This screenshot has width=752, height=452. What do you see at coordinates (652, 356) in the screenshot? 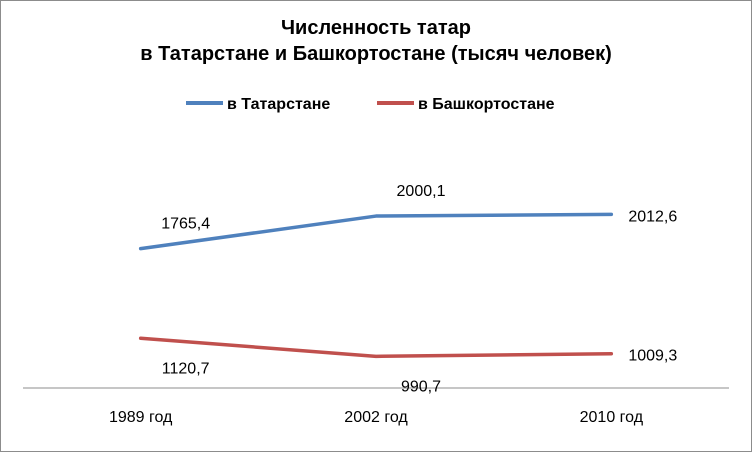
I see `data-label: 1009,3` at bounding box center [652, 356].